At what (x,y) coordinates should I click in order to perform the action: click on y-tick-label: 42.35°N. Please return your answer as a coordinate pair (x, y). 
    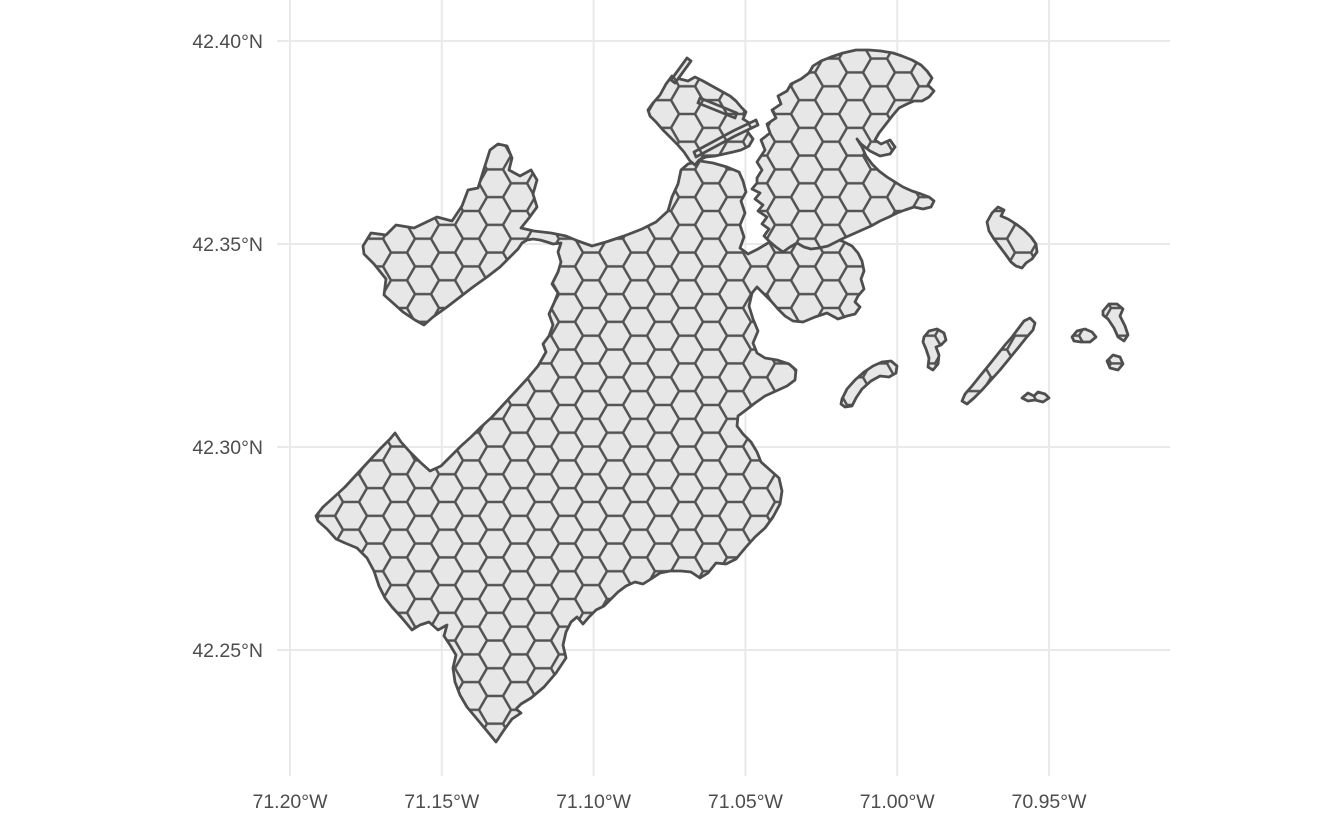
    Looking at the image, I should click on (227, 245).